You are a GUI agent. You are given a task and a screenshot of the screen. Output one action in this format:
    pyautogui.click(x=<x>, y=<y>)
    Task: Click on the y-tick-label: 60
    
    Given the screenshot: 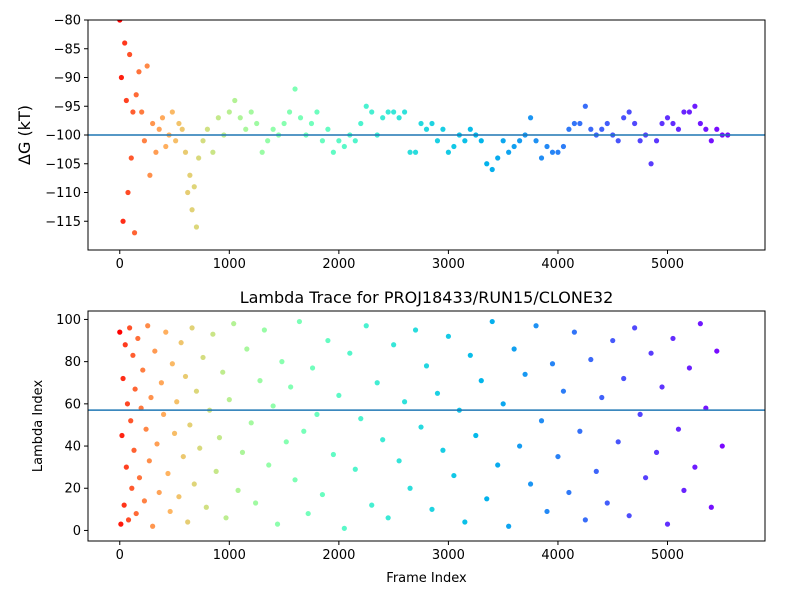 What is the action you would take?
    pyautogui.click(x=72, y=404)
    